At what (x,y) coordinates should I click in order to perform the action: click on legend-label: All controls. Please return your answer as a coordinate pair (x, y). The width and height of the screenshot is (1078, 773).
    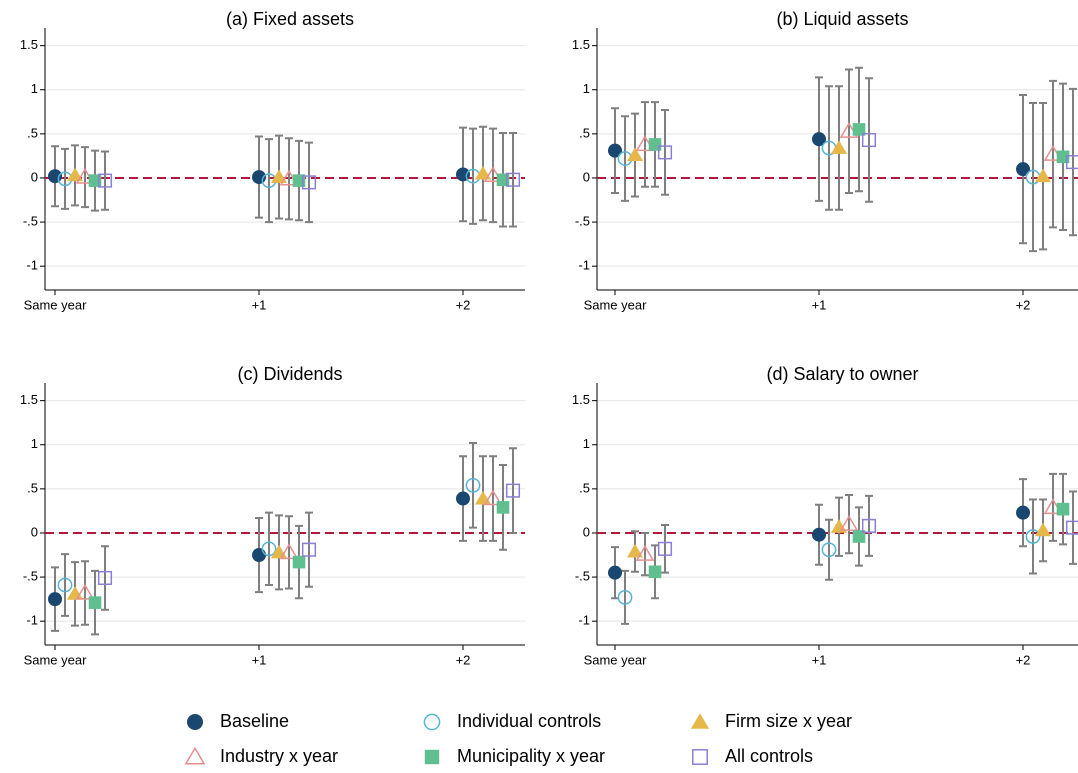
    Looking at the image, I should click on (769, 756).